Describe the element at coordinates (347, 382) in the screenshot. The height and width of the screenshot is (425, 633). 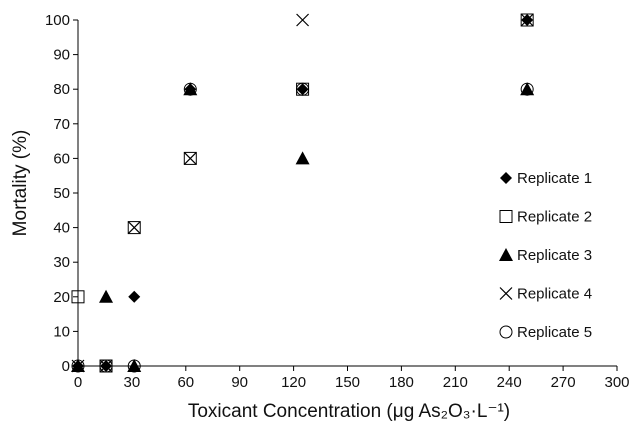
I see `x-tick-label: 150` at that location.